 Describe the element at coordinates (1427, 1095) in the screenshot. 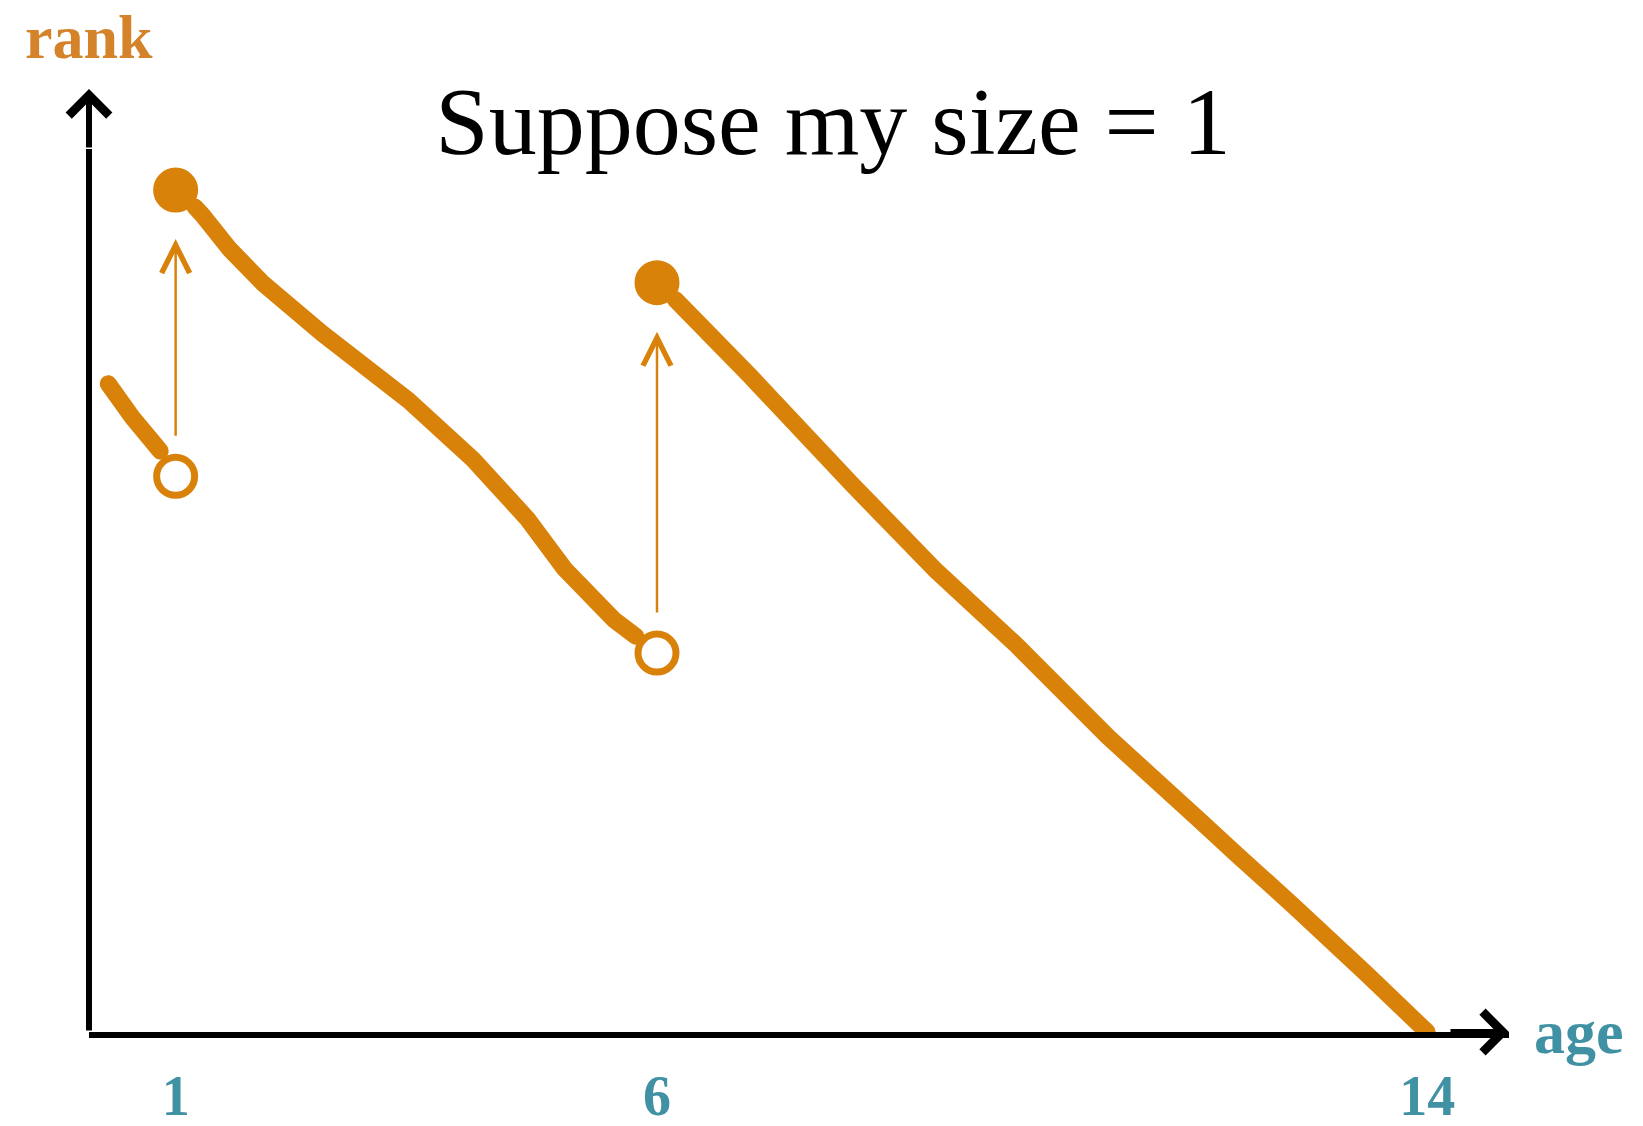

I see `x-tick-label: 14` at that location.